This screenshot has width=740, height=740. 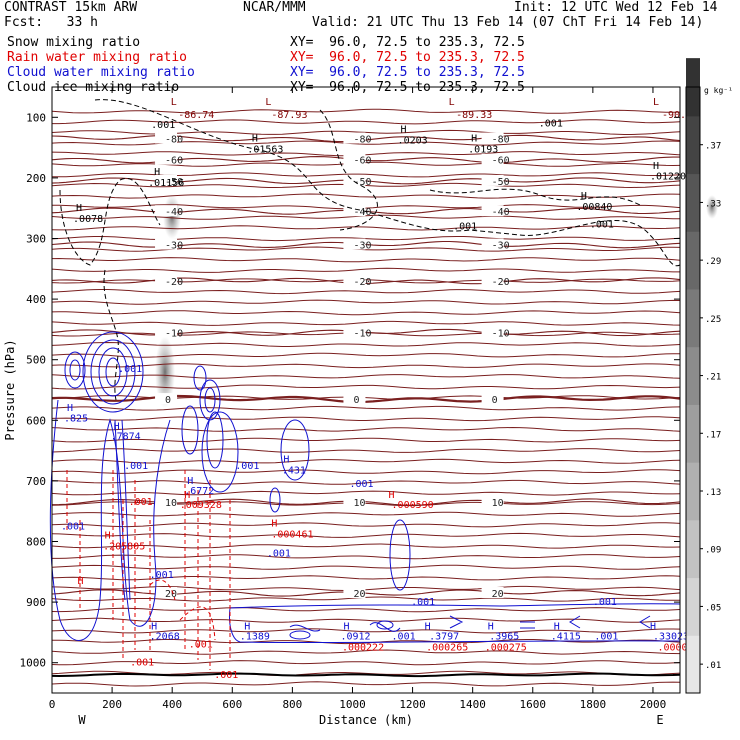 What do you see at coordinates (36, 481) in the screenshot?
I see `y-tick-label: 700` at bounding box center [36, 481].